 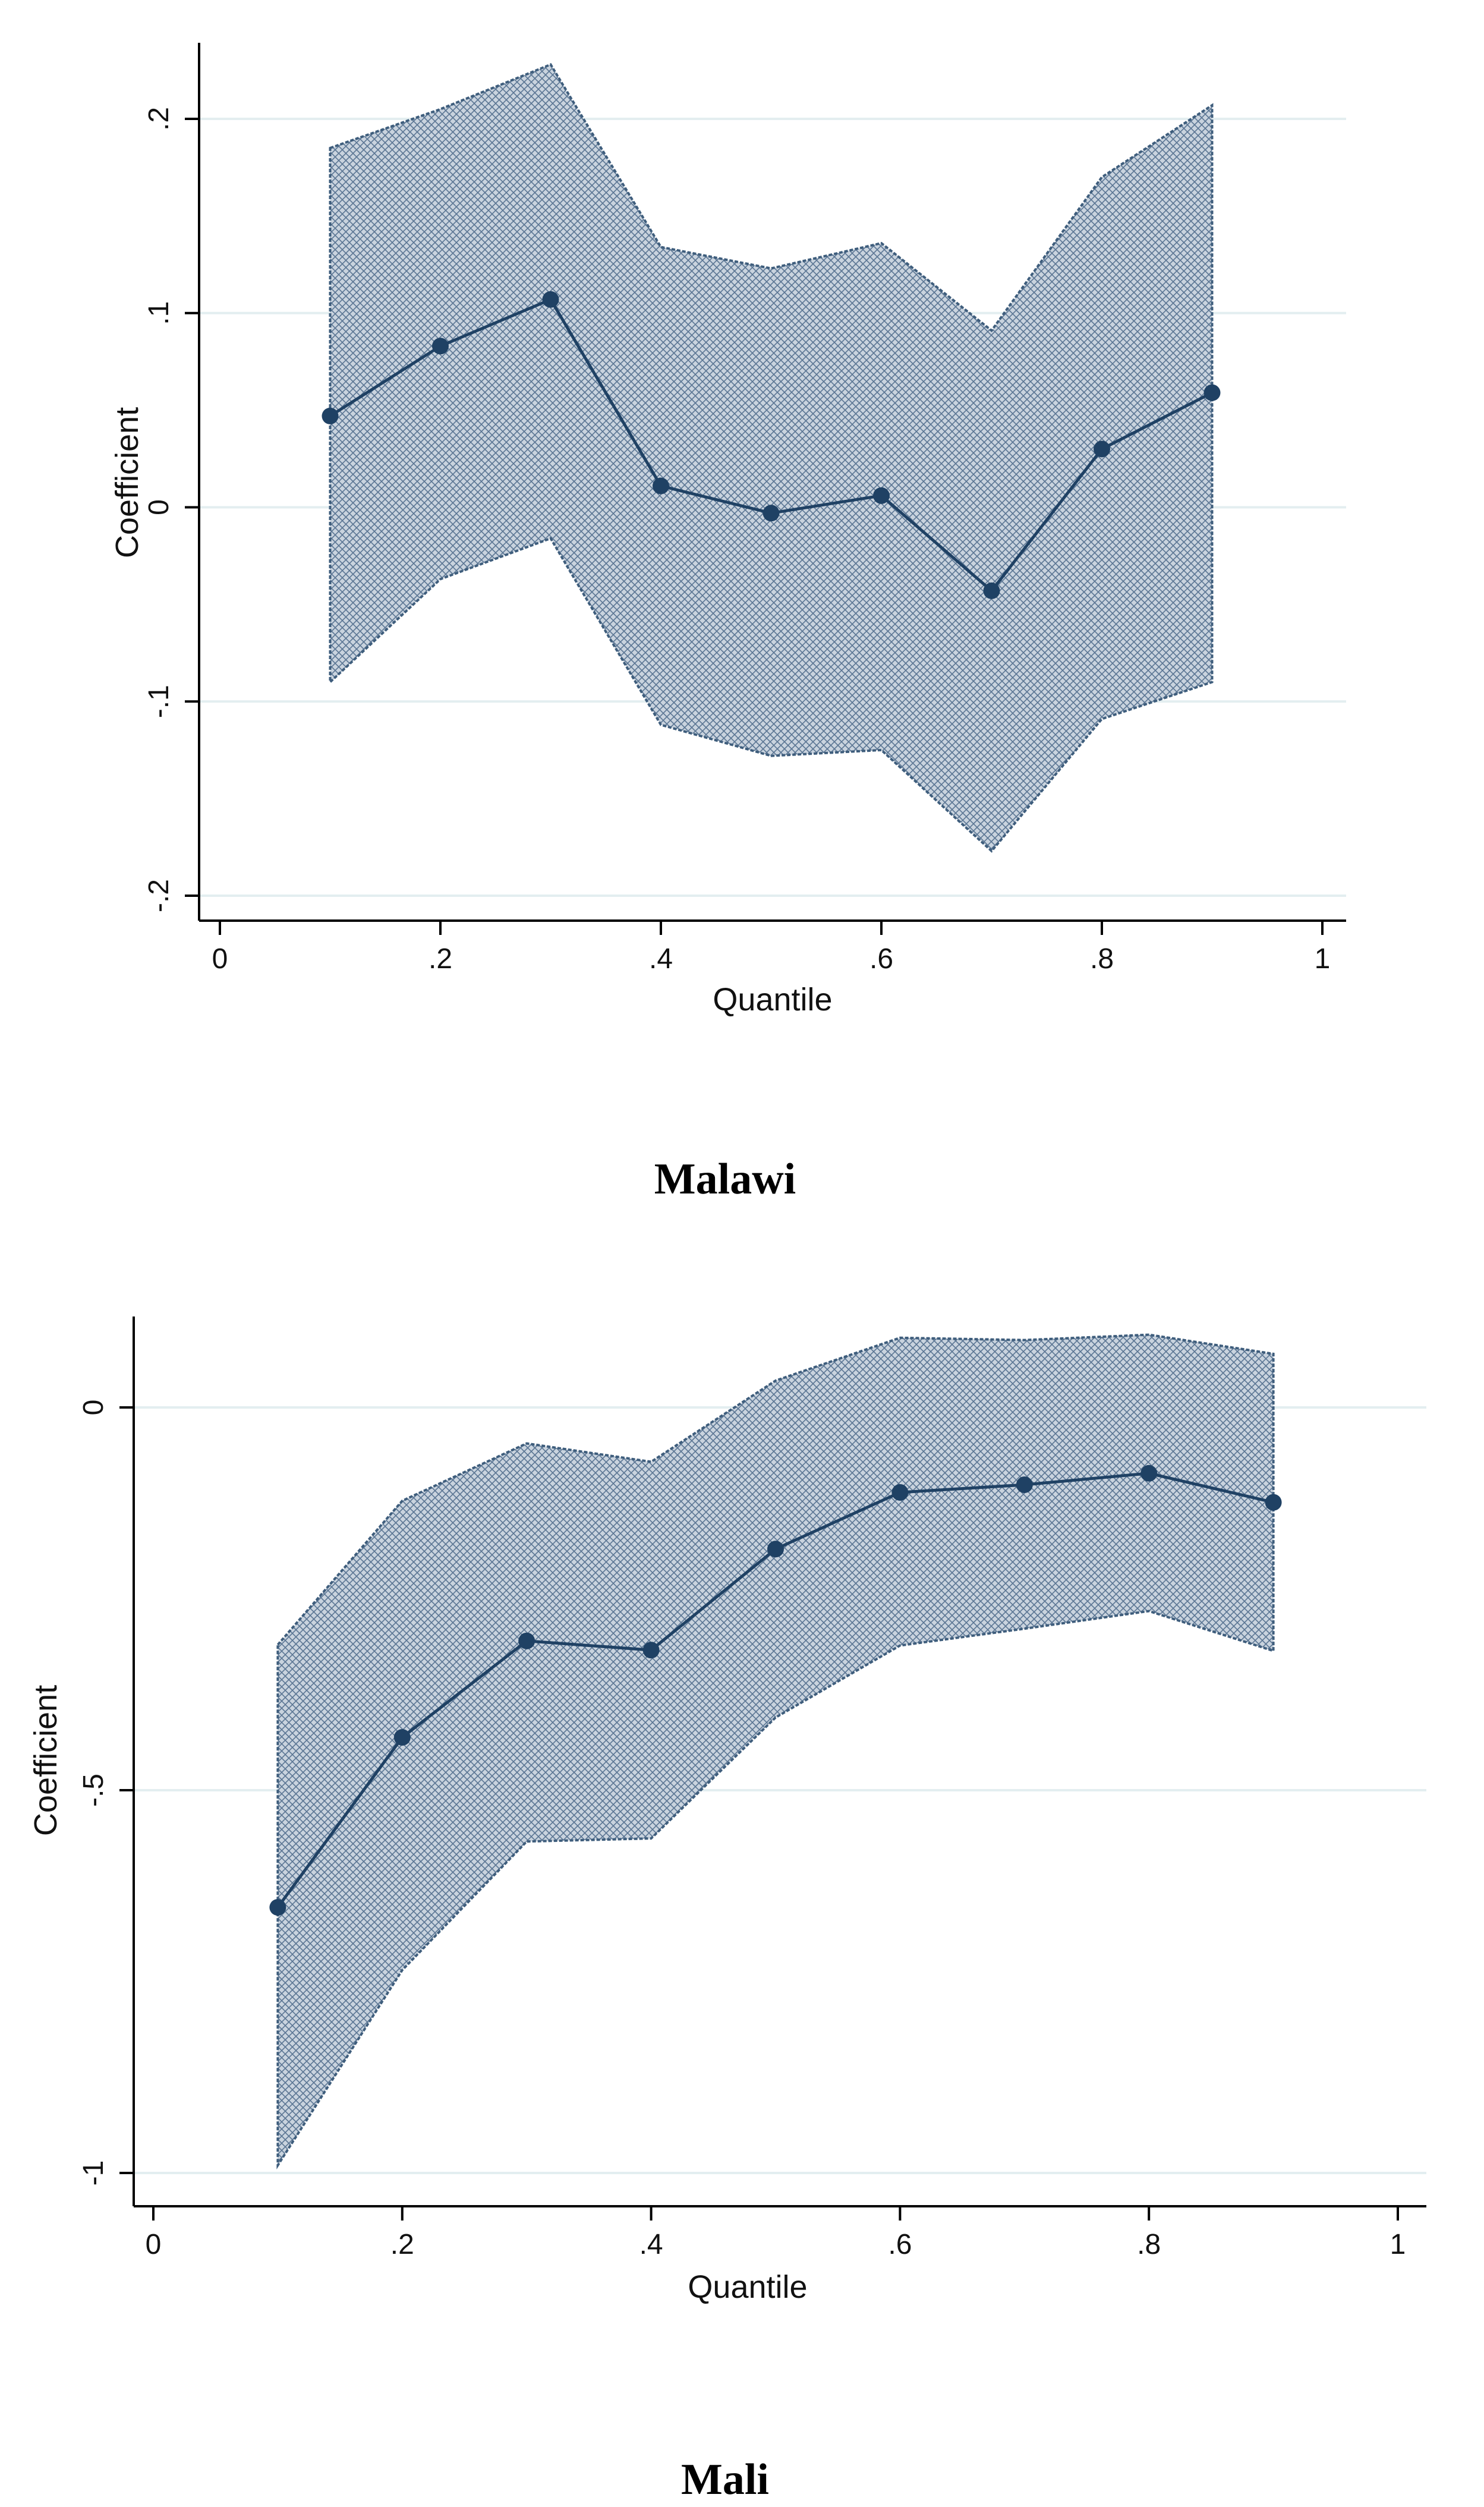 I want to click on y-ticks: -1 -.5 0, so click(x=106, y=1793).